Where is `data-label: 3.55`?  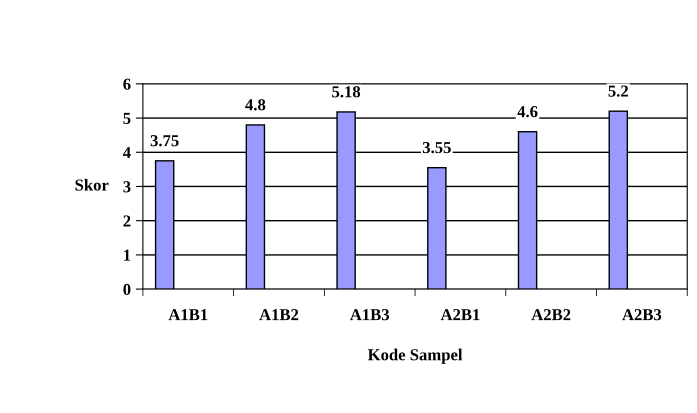 data-label: 3.55 is located at coordinates (436, 148).